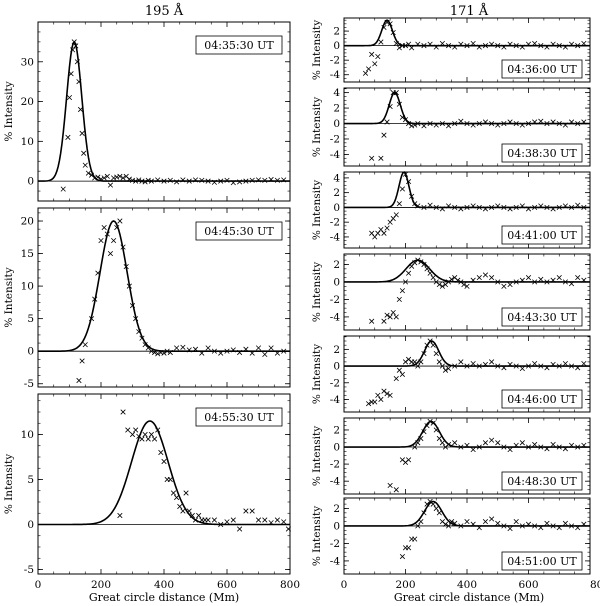 The width and height of the screenshot is (600, 606). What do you see at coordinates (542, 69) in the screenshot?
I see `time-label: 04:36:00 UT` at bounding box center [542, 69].